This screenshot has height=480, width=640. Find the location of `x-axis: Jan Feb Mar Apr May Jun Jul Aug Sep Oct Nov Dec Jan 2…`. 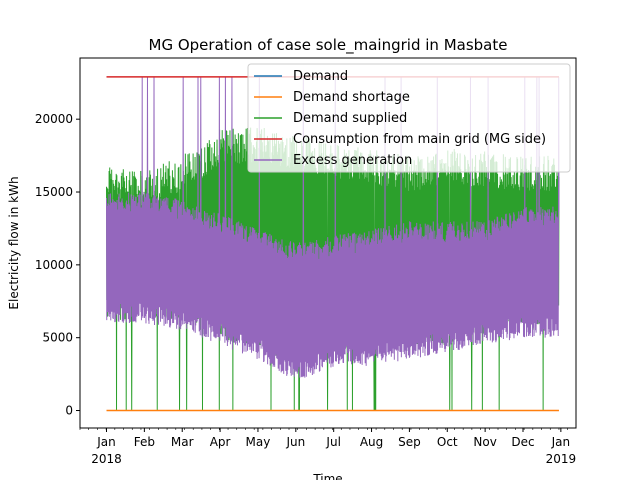

x-axis: Jan Feb Mar Apr May Jun Jul Aug Sep Oct Nov Dec Jan 2… is located at coordinates (328, 447).